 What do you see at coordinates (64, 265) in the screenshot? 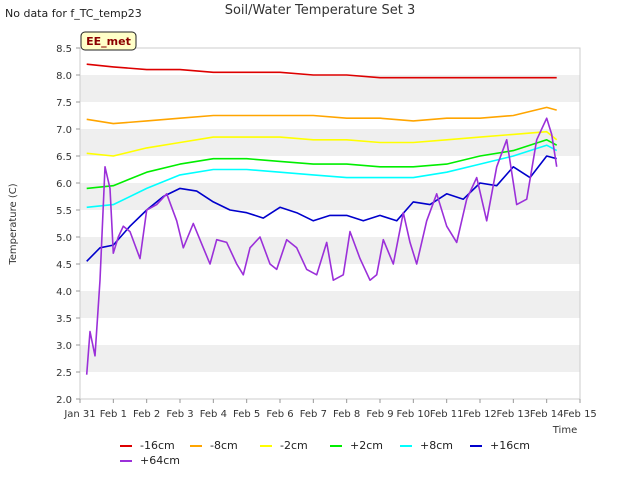
I see `y-tick-label: 4.5` at bounding box center [64, 265].